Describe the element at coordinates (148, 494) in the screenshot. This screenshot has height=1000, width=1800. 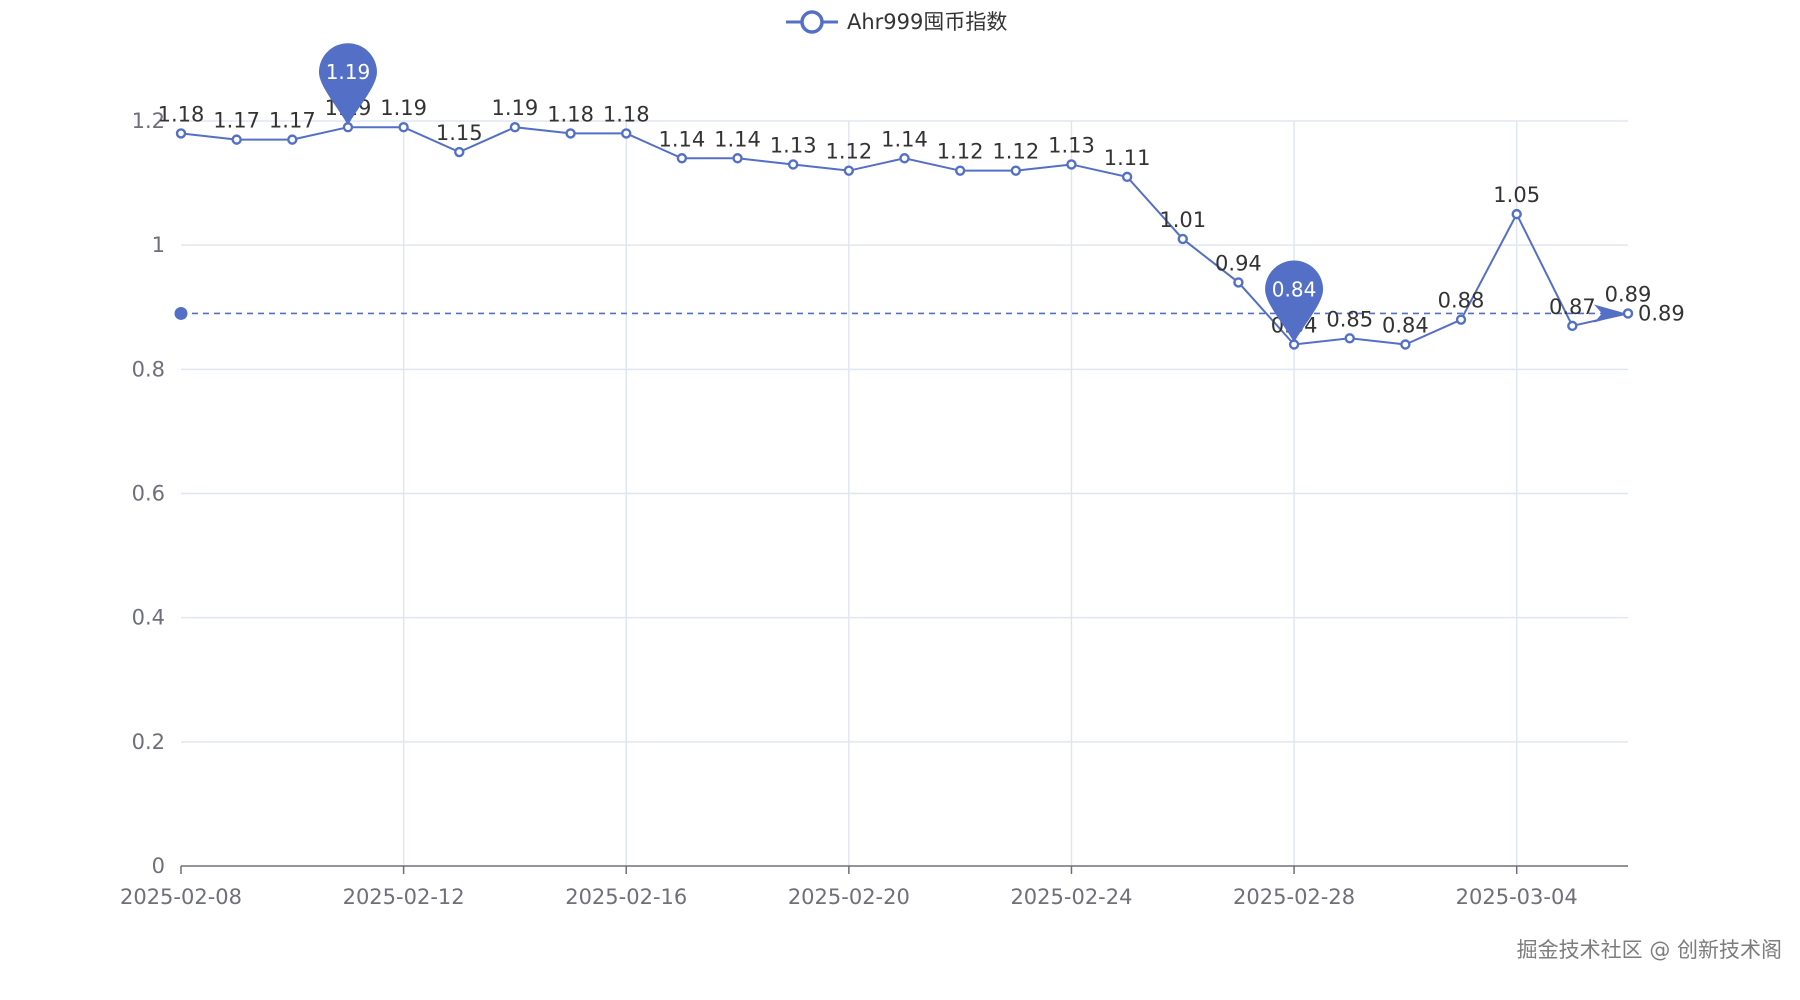
I see `y-tick-label: 0.6` at that location.